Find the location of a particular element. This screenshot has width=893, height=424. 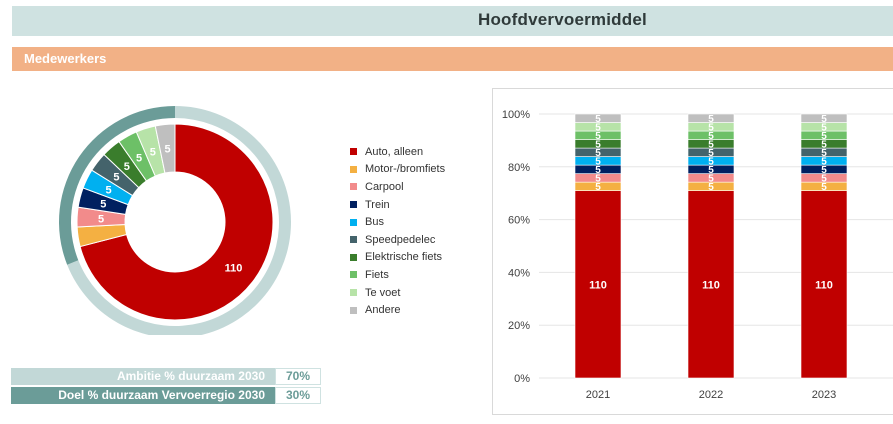

kpi-goal-value: 30% is located at coordinates (298, 395).